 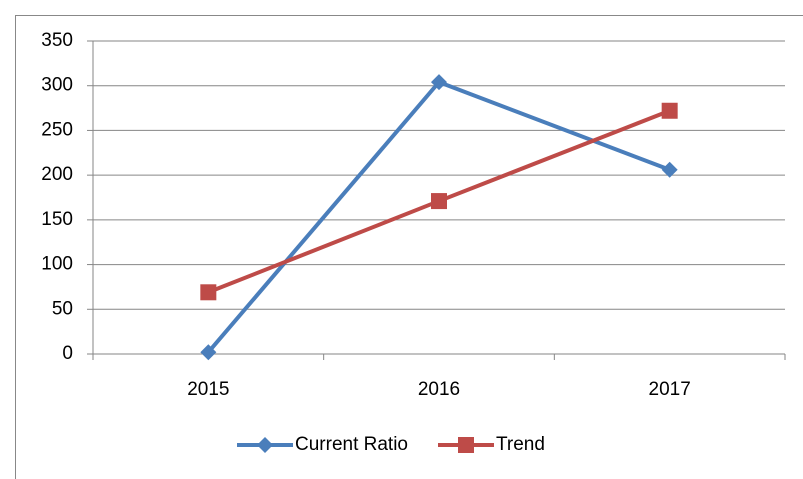 I want to click on y-tick-label: 350, so click(x=57, y=40).